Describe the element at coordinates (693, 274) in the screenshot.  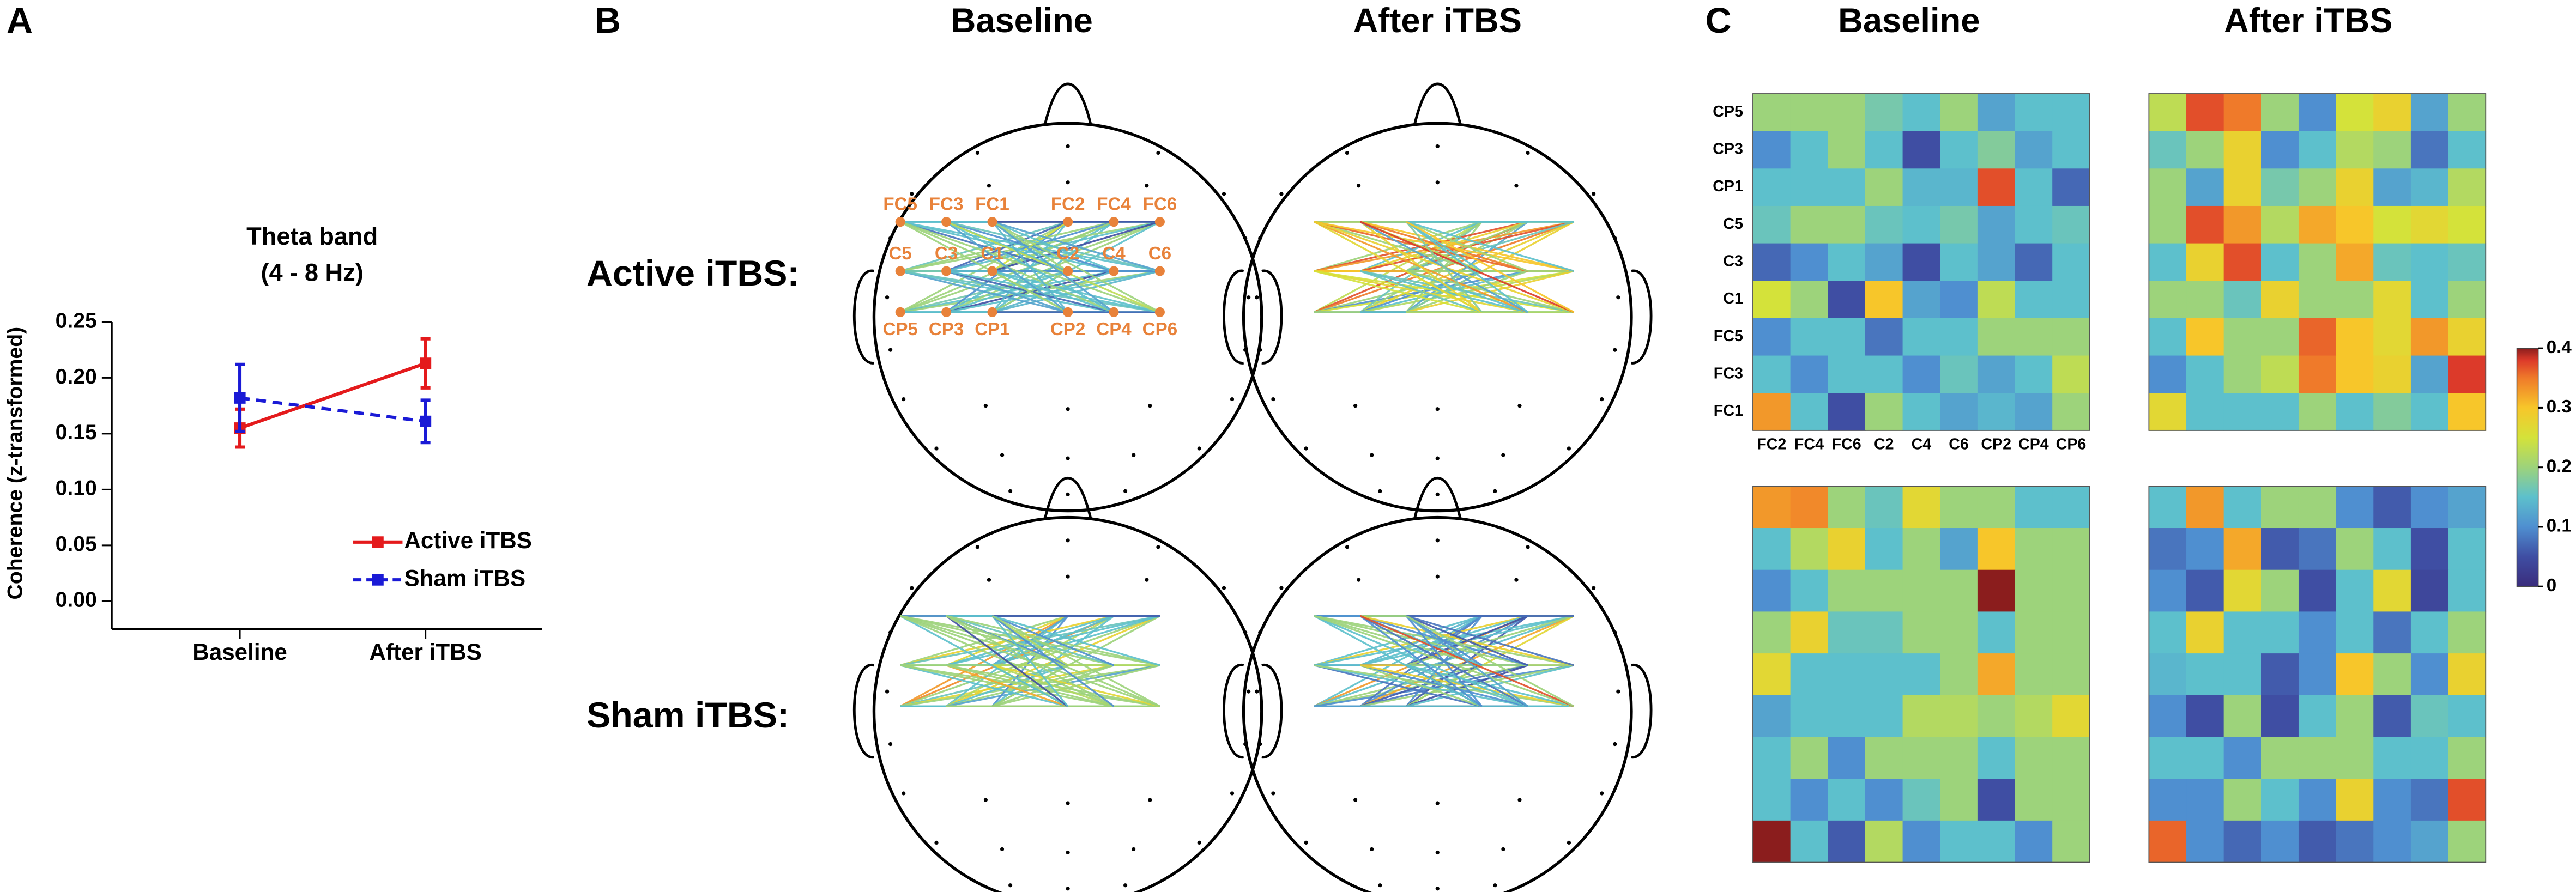
I see `row-header: Active iTBS:` at that location.